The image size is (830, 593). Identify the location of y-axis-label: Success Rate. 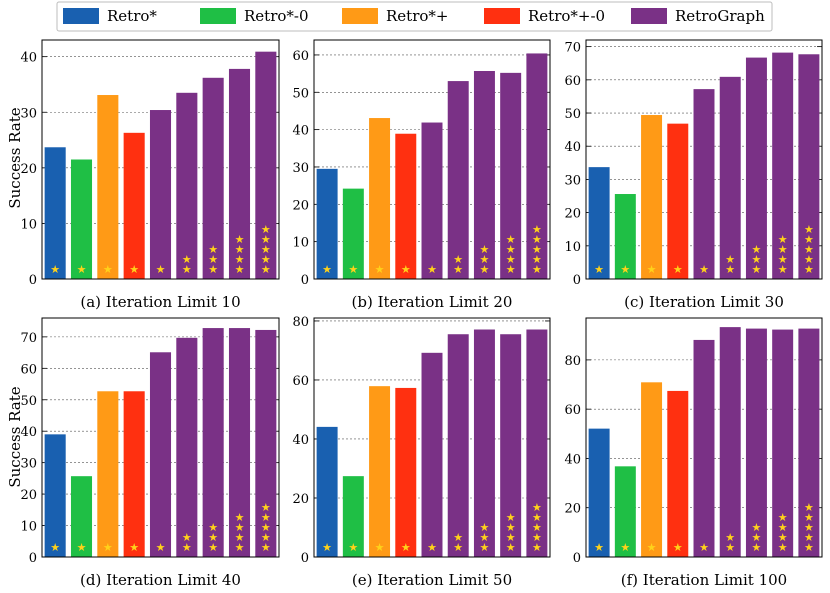
(15, 157).